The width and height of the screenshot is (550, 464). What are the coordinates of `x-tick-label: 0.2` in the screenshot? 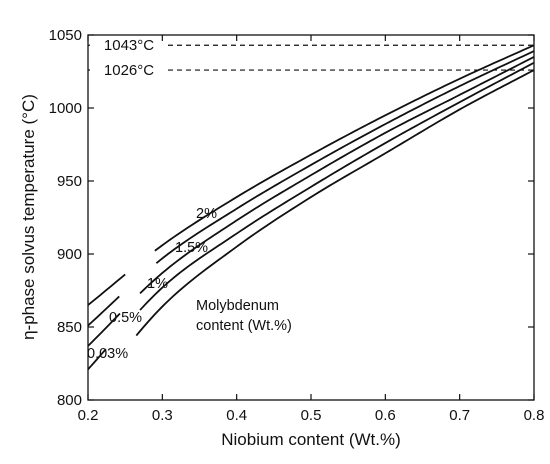 It's located at (88, 415).